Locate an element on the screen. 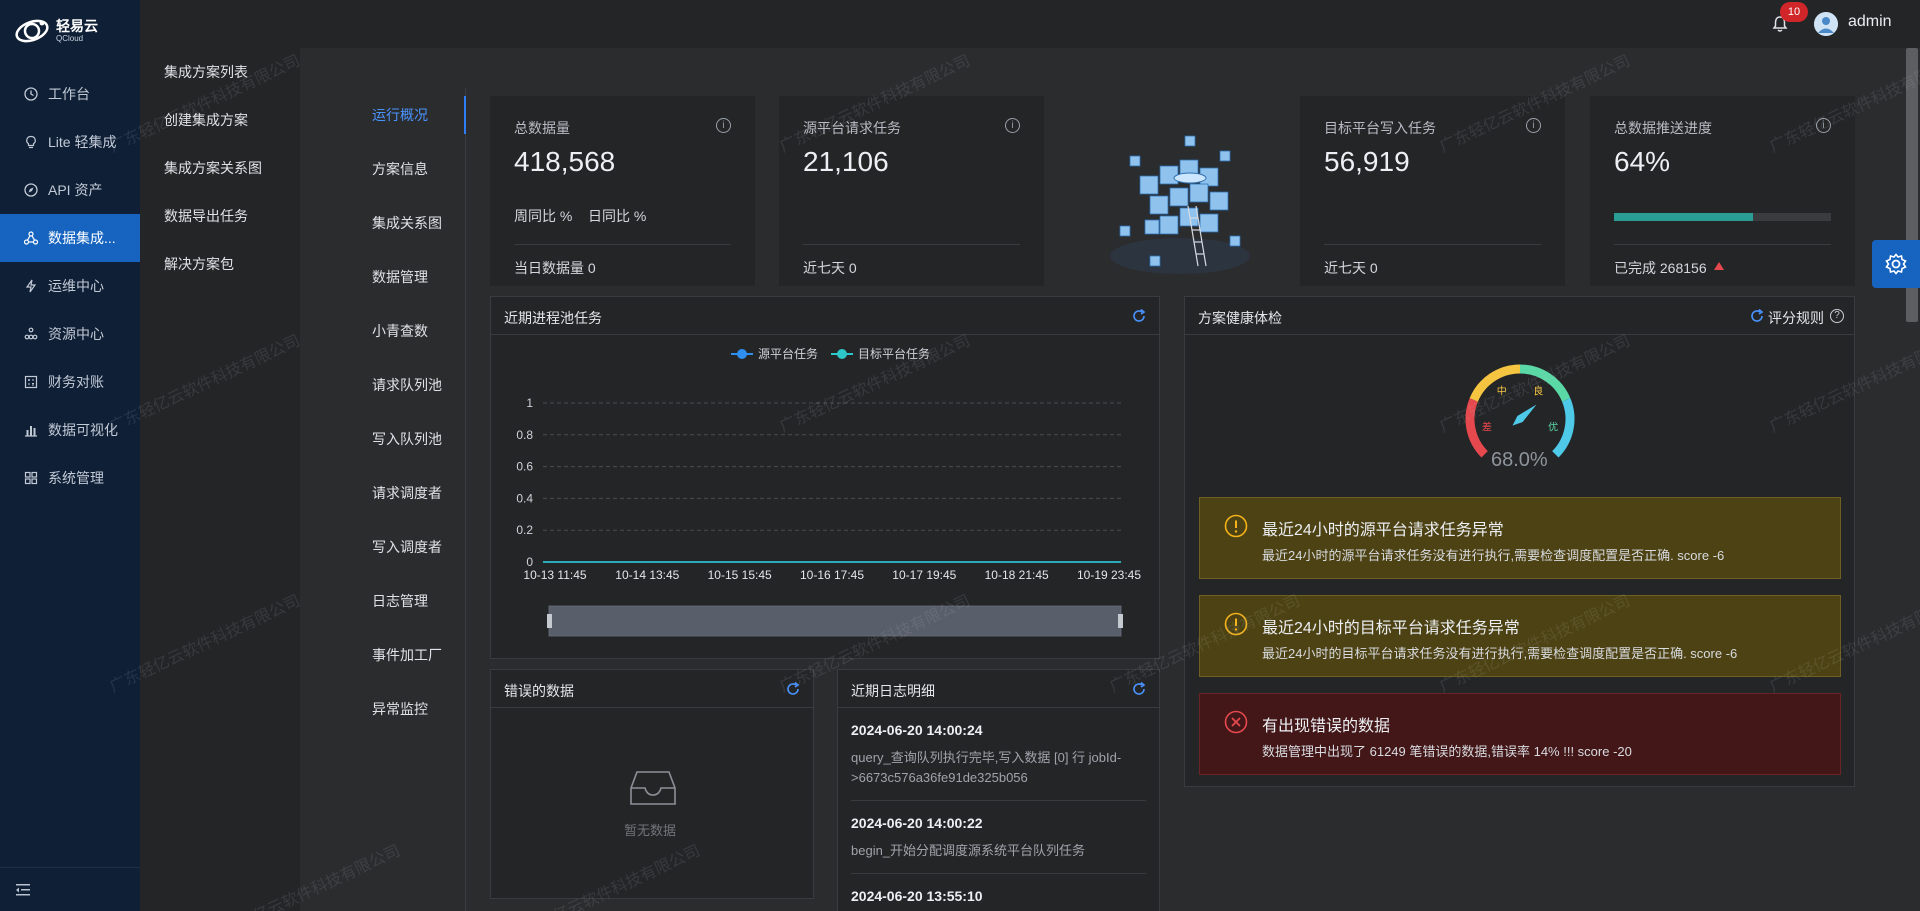 This screenshot has width=1920, height=911. log-time: 2024-06-20 14:00:22 is located at coordinates (917, 823).